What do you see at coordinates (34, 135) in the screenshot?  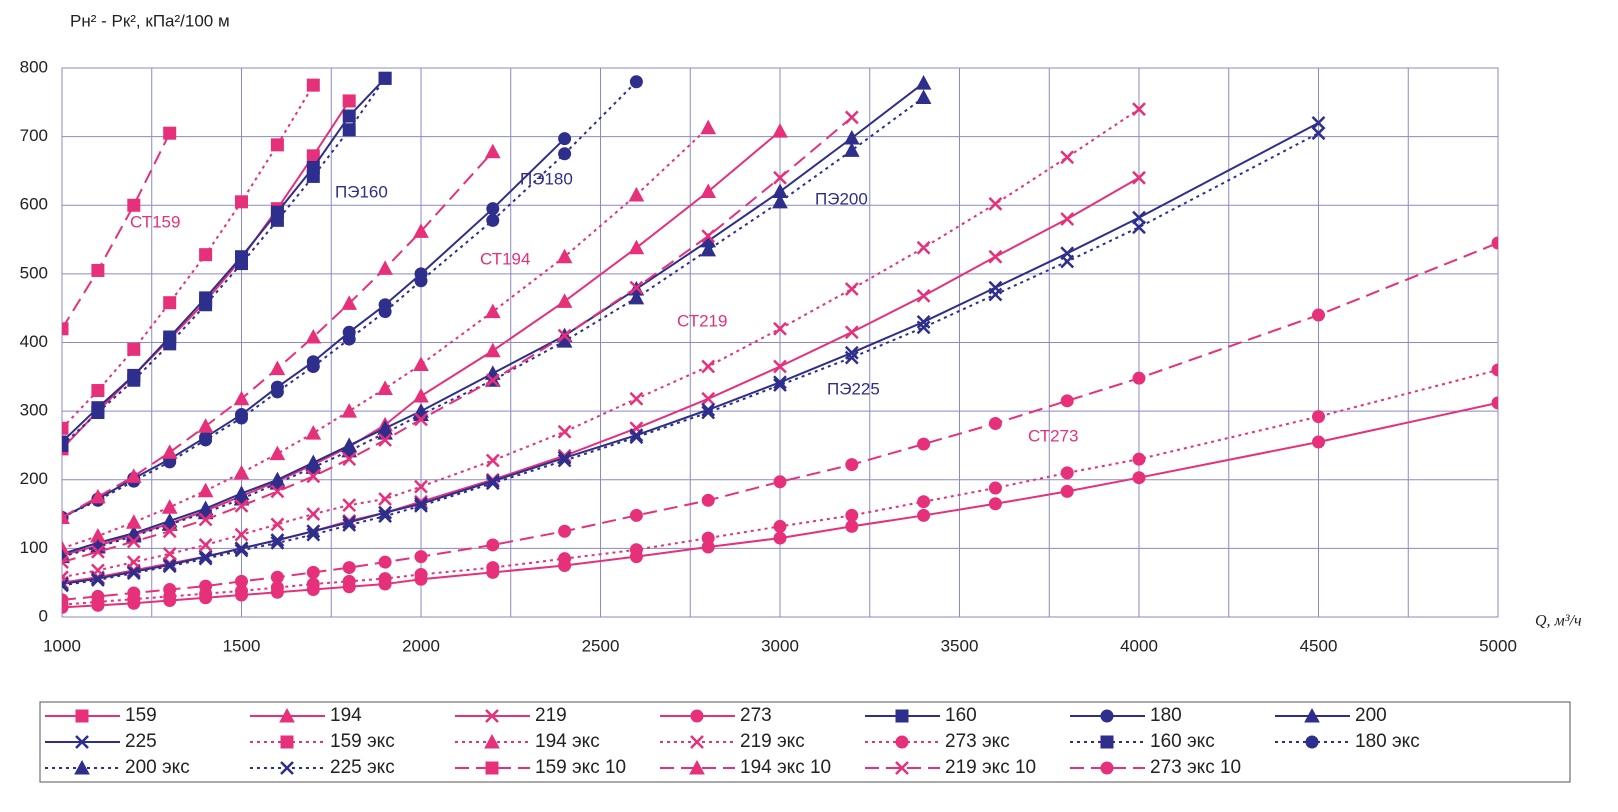 I see `y-tick-label: 700` at bounding box center [34, 135].